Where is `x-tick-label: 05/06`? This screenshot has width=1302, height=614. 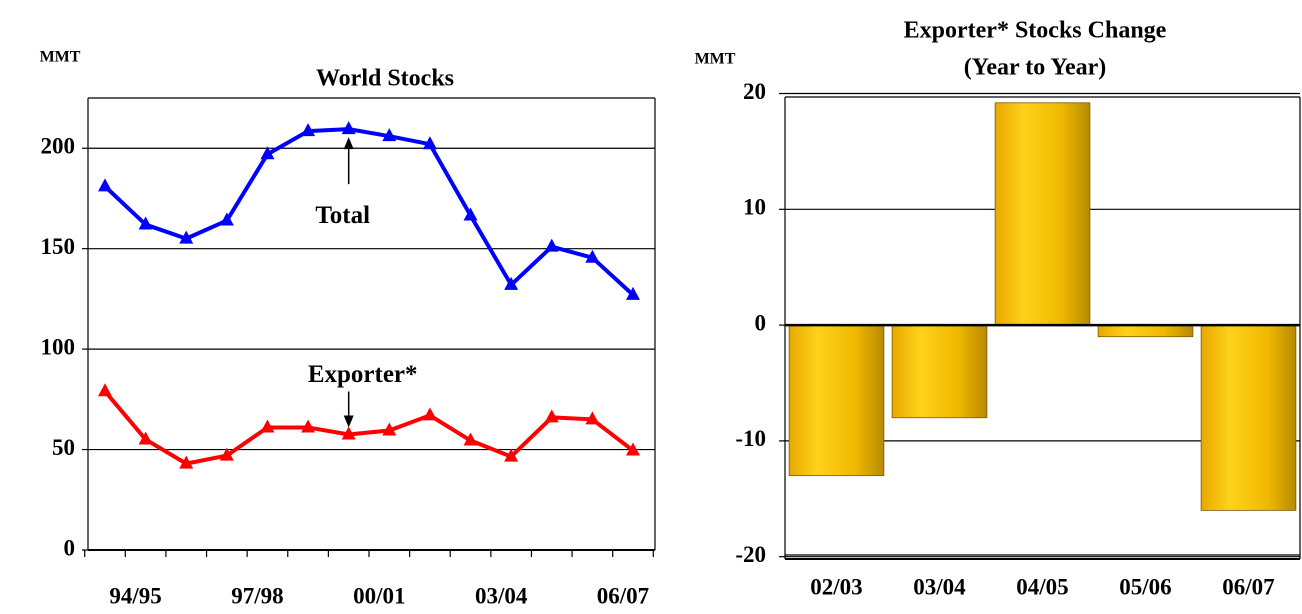 x-tick-label: 05/06 is located at coordinates (1145, 586).